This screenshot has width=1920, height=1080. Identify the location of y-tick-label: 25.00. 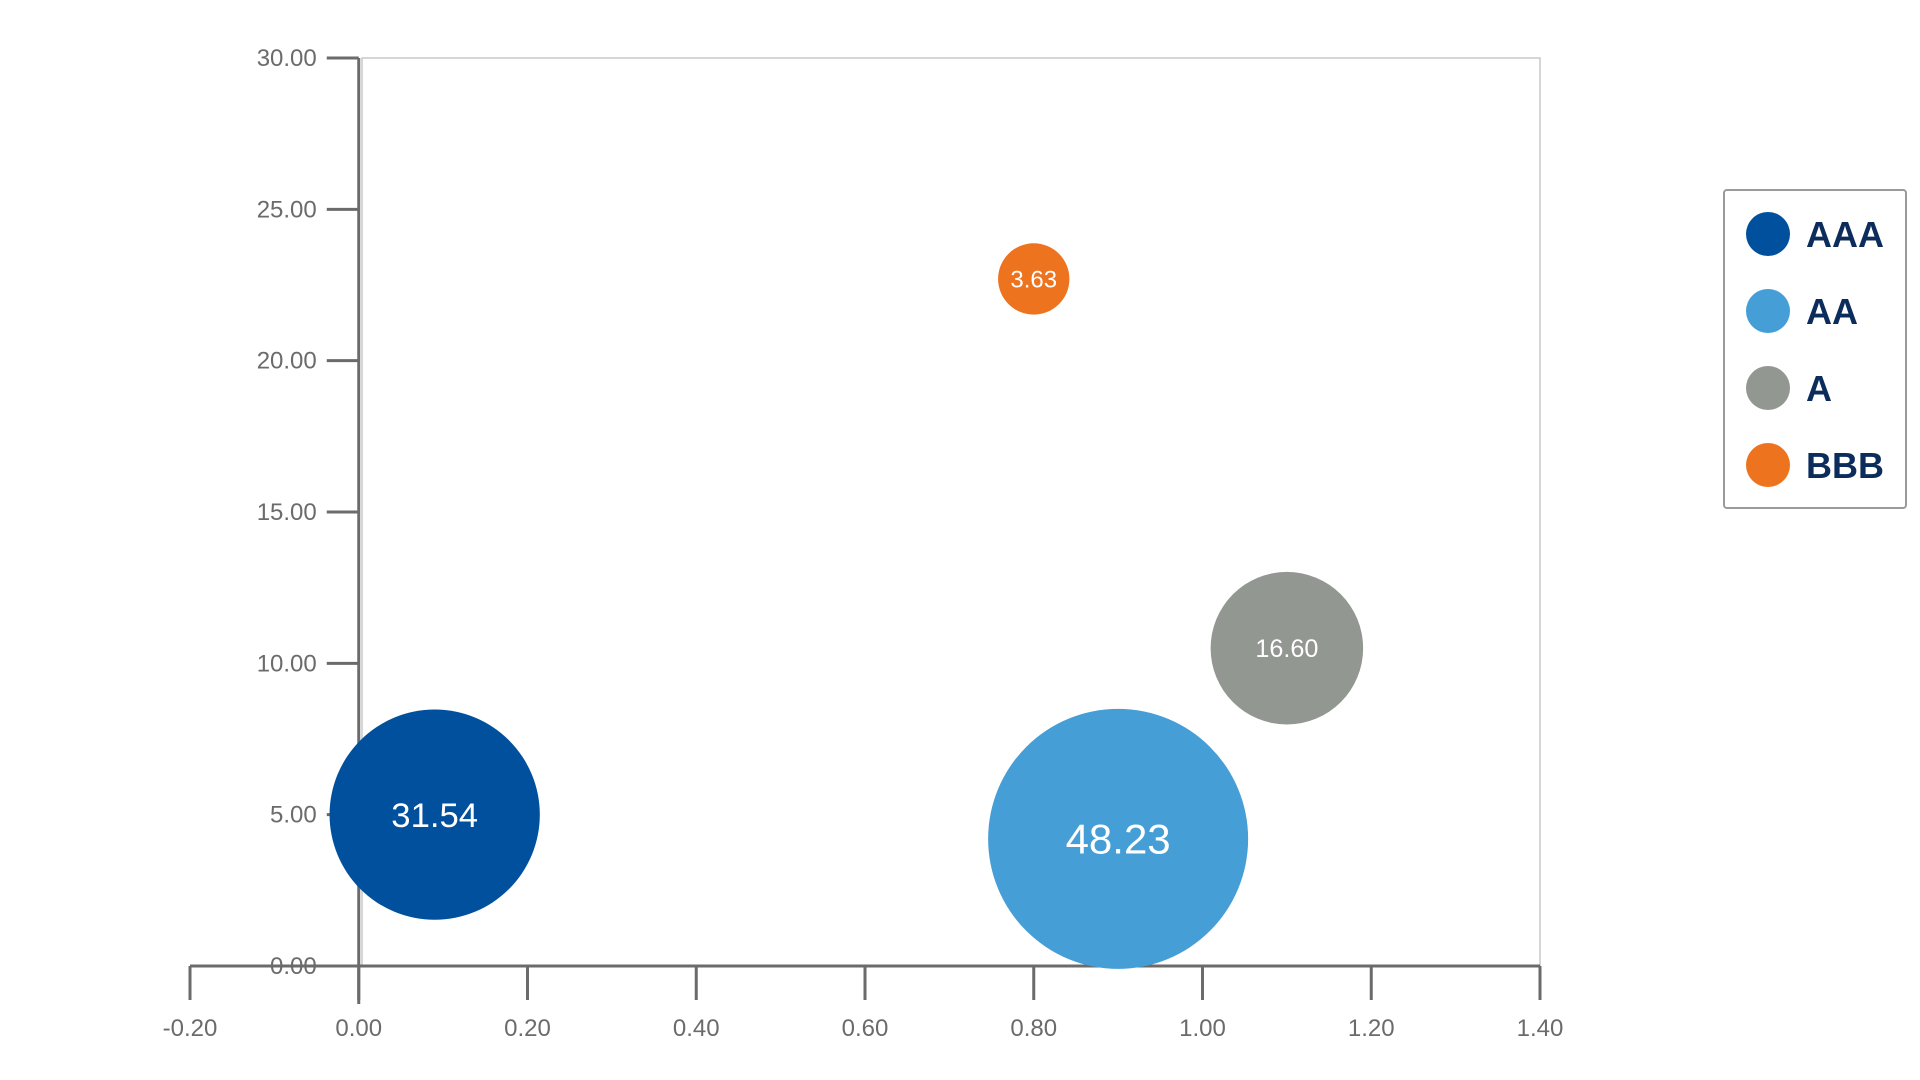
(287, 209).